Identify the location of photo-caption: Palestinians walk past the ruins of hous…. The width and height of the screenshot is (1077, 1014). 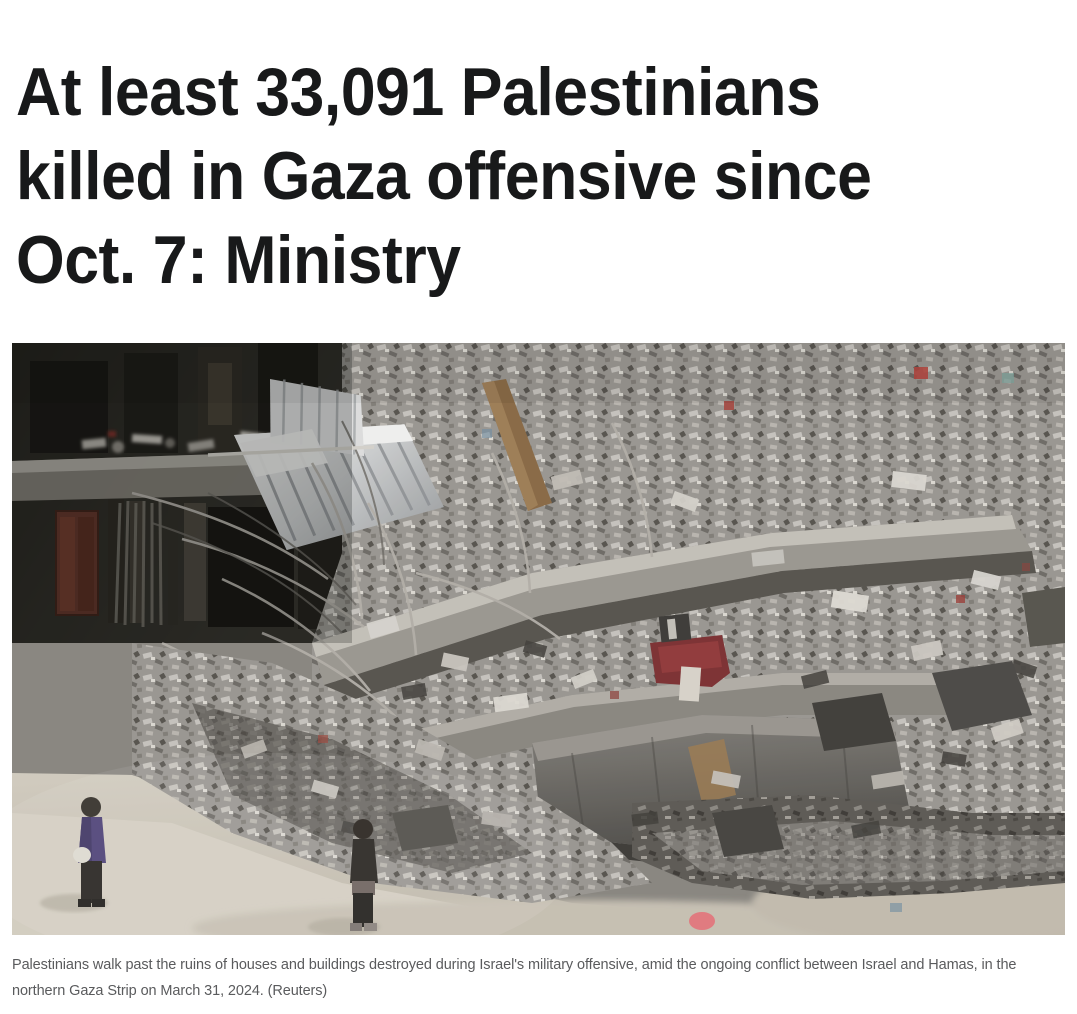
(514, 978).